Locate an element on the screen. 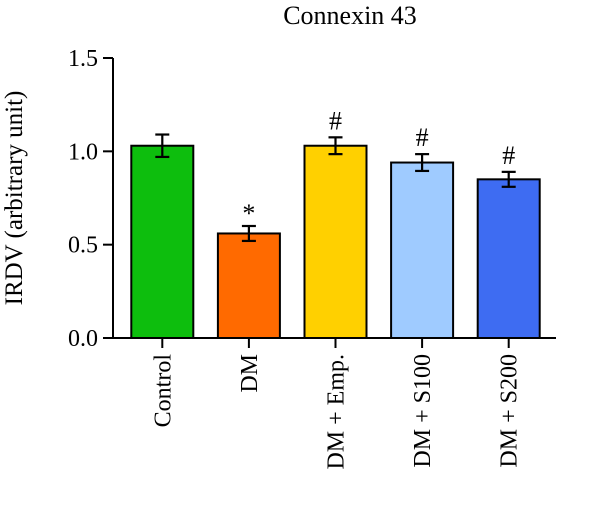 The height and width of the screenshot is (519, 600). x-tick-label: DM + S100 is located at coordinates (423, 411).